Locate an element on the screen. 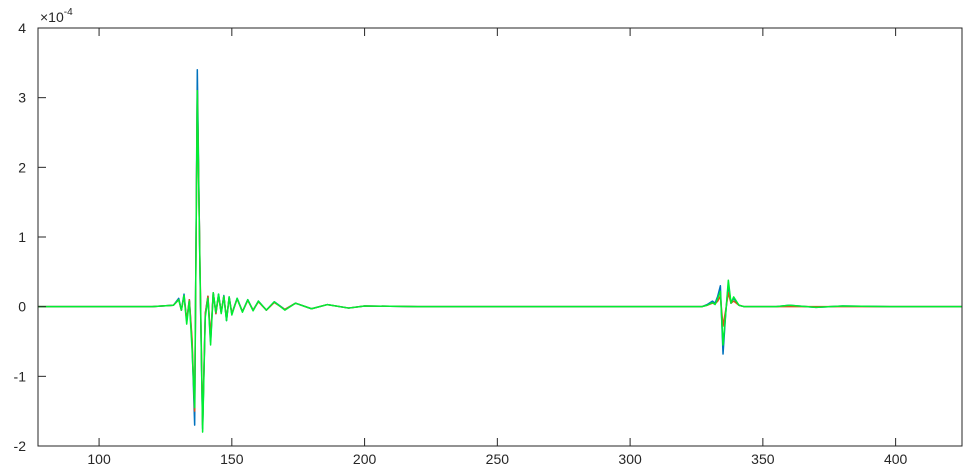  y-exponent-label: ×10⁻⁴ is located at coordinates (56, 16).